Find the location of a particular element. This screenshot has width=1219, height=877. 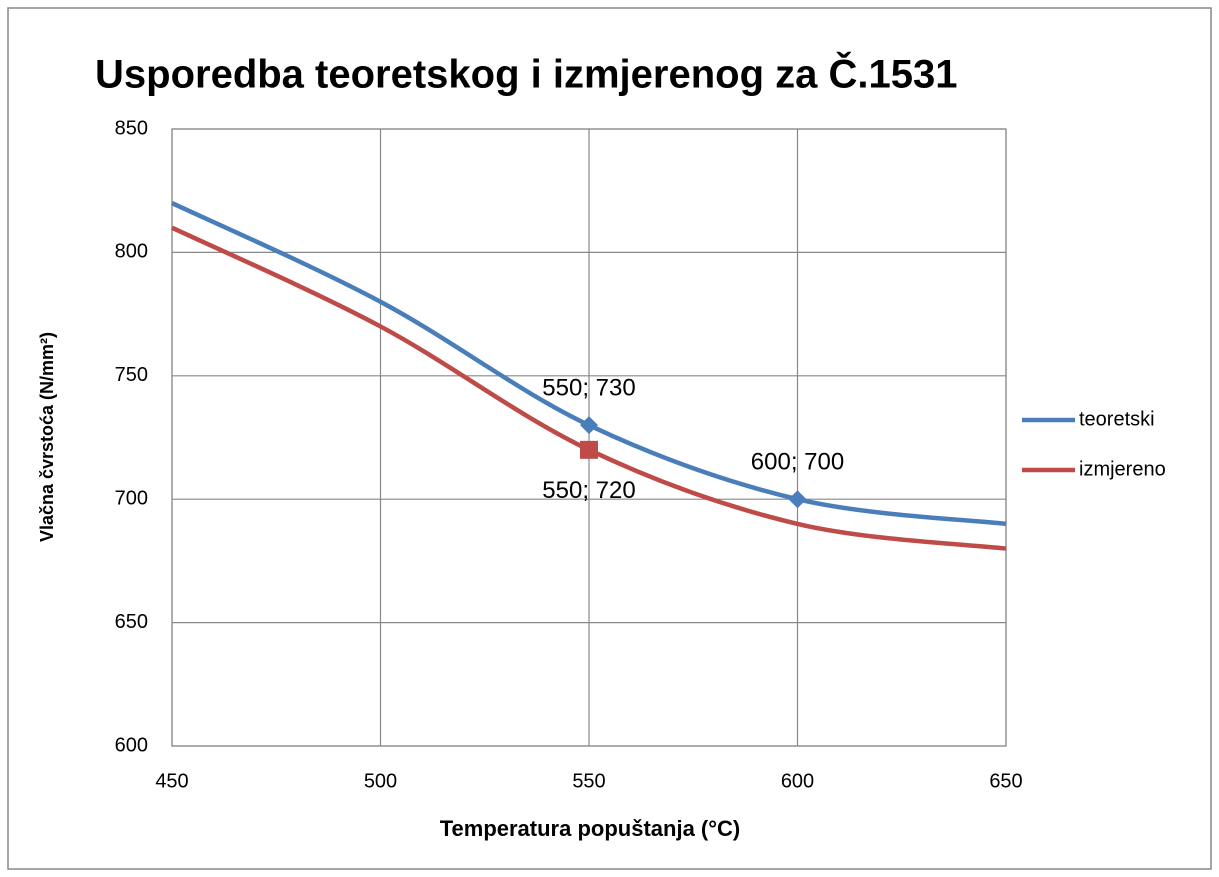

data-label: 600; 700 is located at coordinates (797, 462).